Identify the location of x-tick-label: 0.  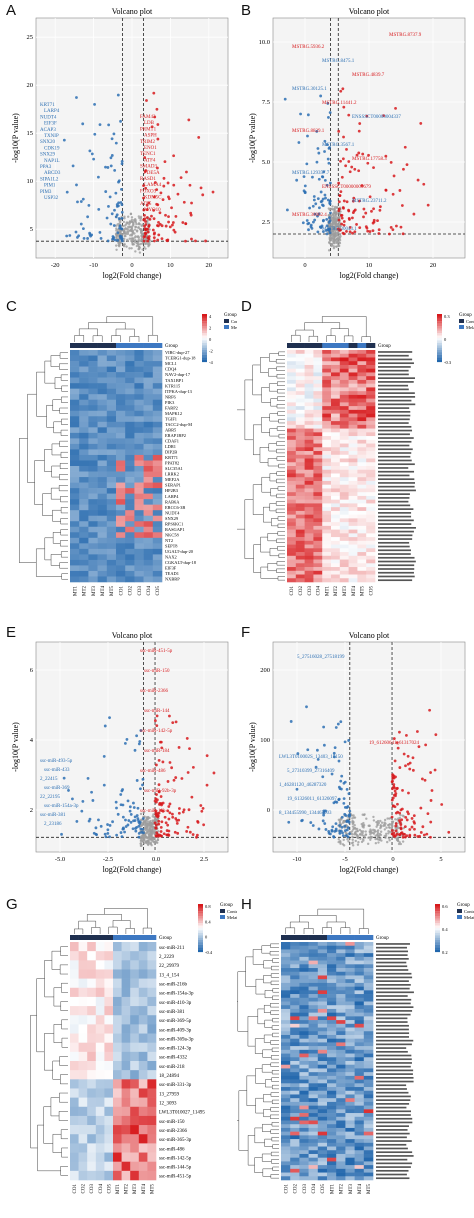
(131, 265).